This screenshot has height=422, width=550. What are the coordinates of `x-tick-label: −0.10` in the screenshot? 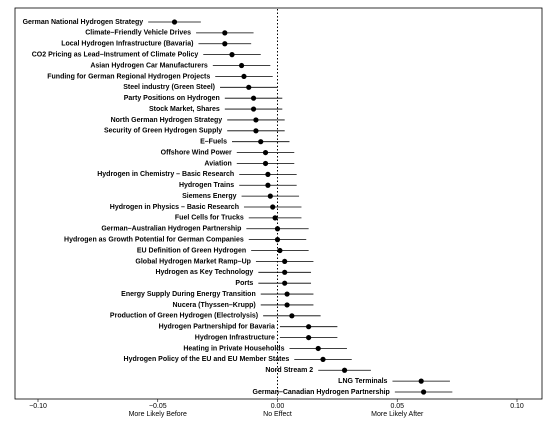 It's located at (38, 406).